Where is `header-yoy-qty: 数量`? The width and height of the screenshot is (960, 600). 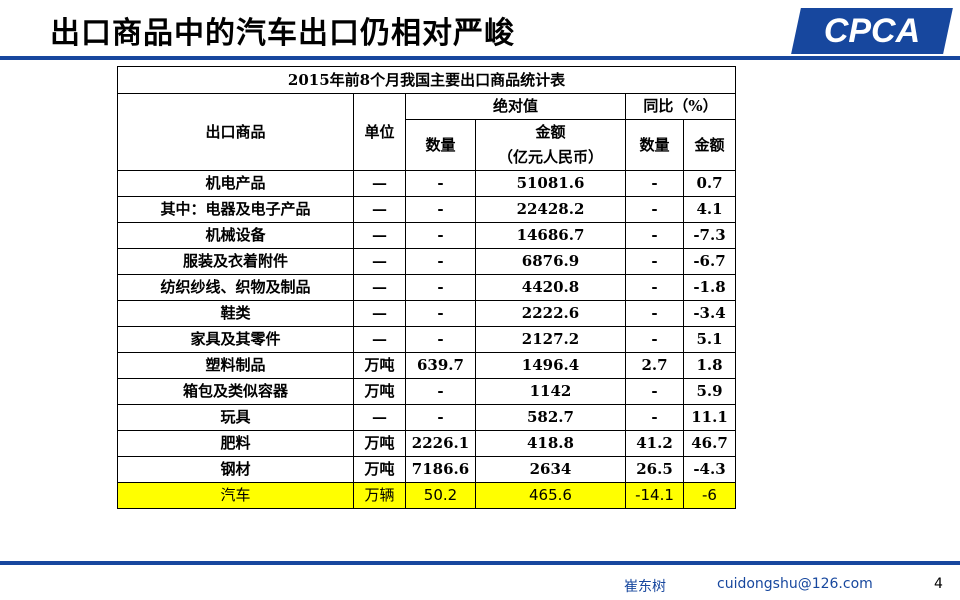 header-yoy-qty: 数量 is located at coordinates (654, 145).